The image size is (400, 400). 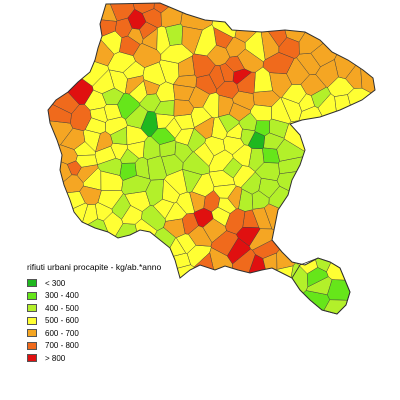 What do you see at coordinates (94, 358) in the screenshot?
I see `legend-item: > 800` at bounding box center [94, 358].